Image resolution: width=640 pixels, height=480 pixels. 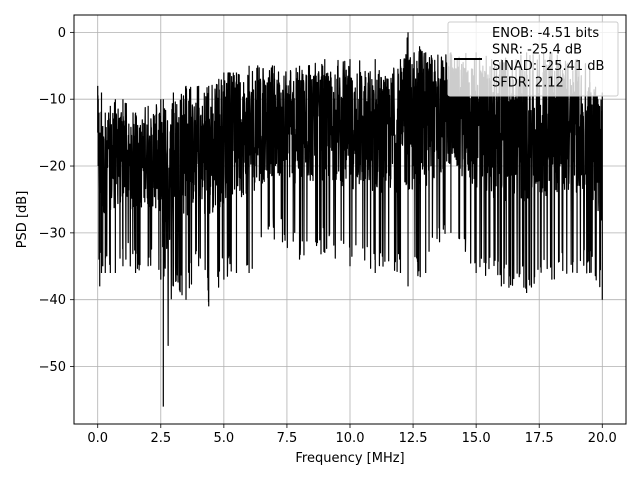 What do you see at coordinates (413, 438) in the screenshot?
I see `x-tick-label: 12.5` at bounding box center [413, 438].